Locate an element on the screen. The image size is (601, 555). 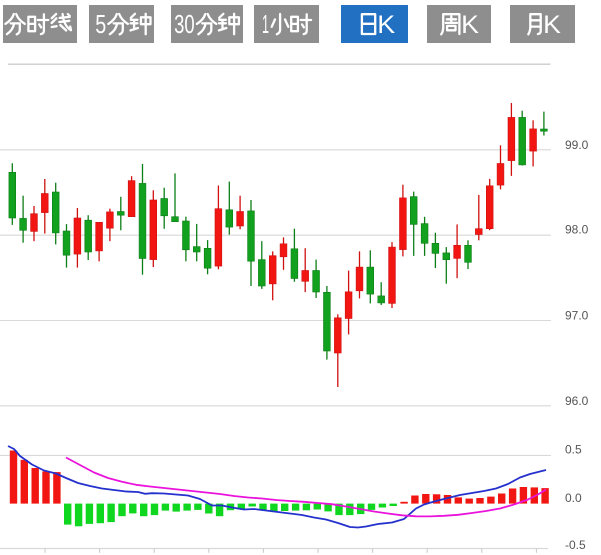
svg-text: 0.5 is located at coordinates (573, 450).